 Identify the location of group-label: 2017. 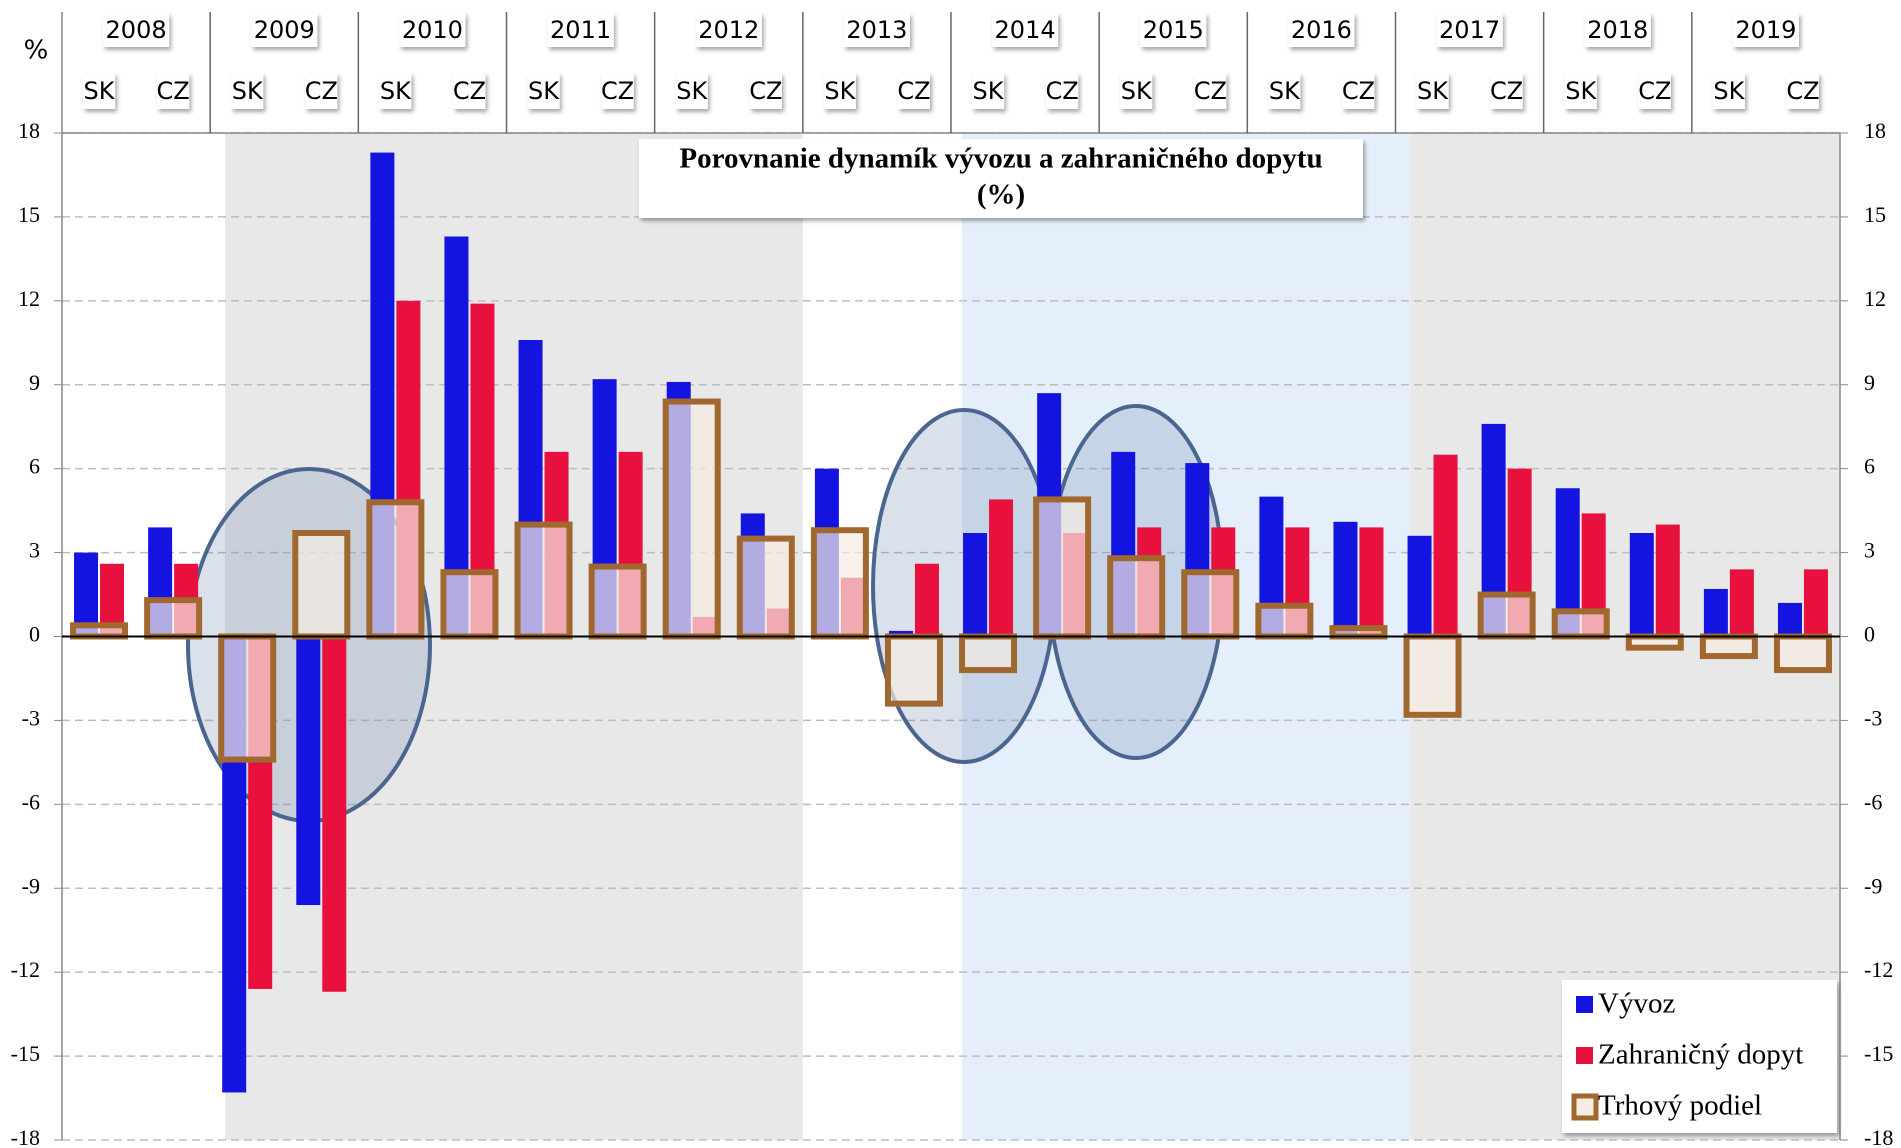
(1469, 30).